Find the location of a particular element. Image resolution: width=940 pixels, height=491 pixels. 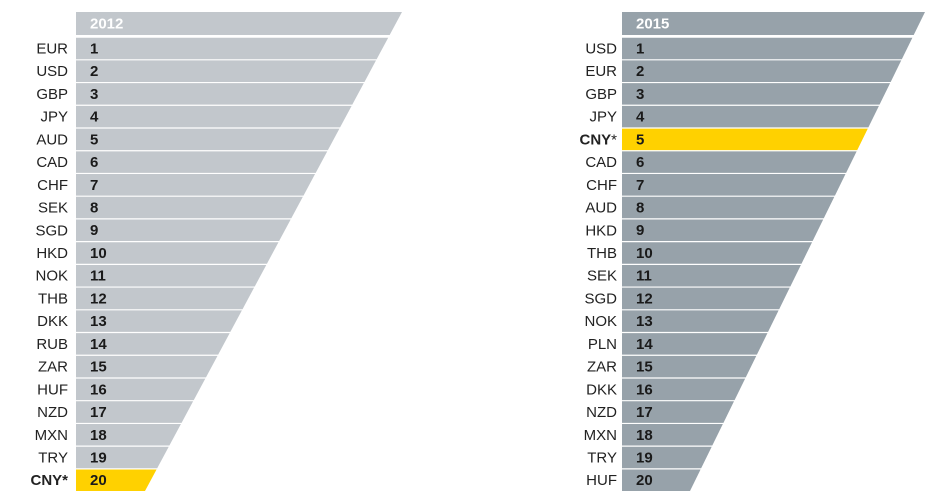

year-header: 2012 is located at coordinates (106, 23).